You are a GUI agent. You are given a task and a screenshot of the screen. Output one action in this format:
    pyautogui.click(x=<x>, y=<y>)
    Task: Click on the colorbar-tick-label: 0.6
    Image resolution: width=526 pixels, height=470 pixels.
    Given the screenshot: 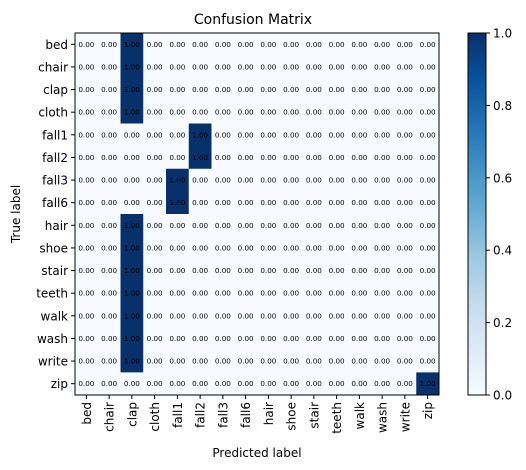 What is the action you would take?
    pyautogui.click(x=502, y=178)
    